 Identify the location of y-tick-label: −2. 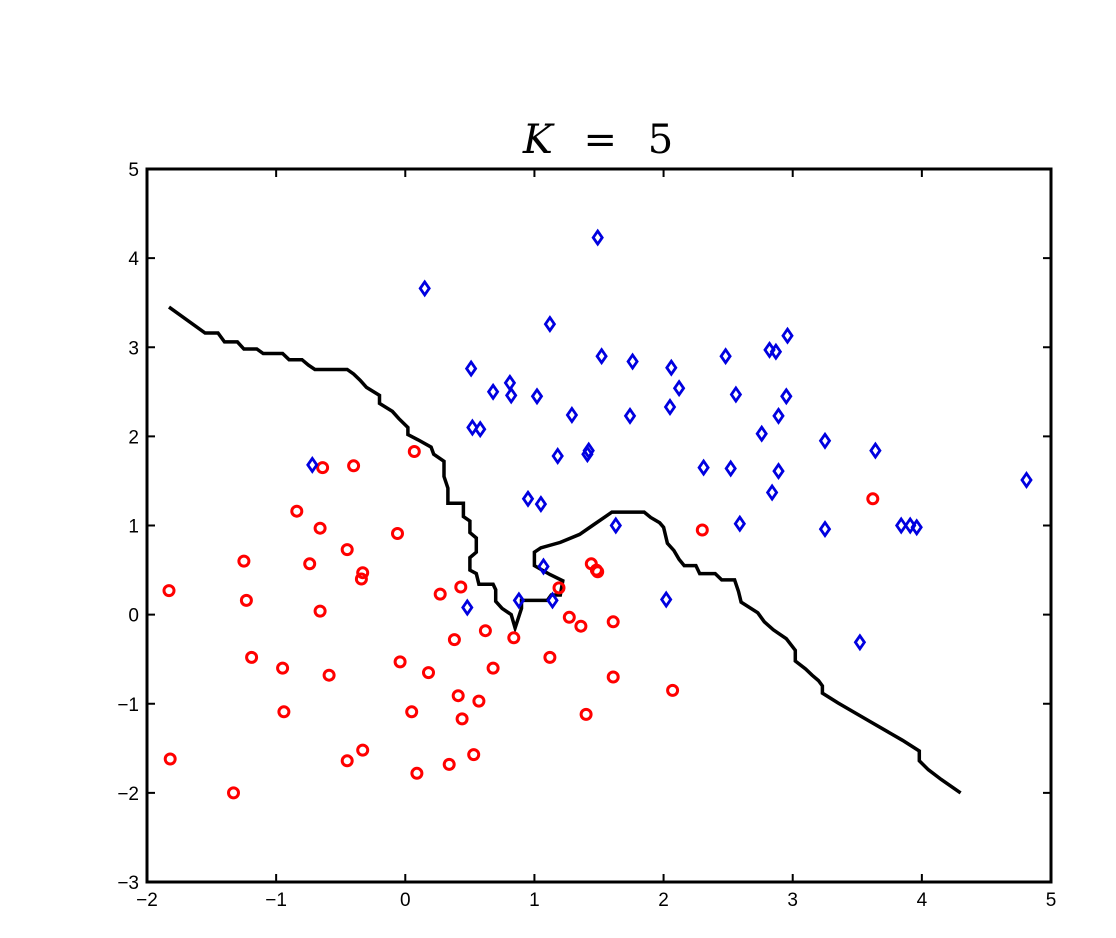
(128, 794).